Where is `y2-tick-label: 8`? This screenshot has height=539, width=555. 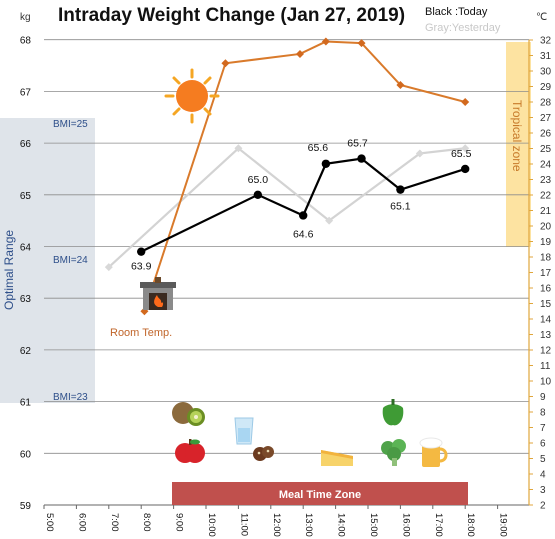 y2-tick-label: 8 is located at coordinates (543, 413).